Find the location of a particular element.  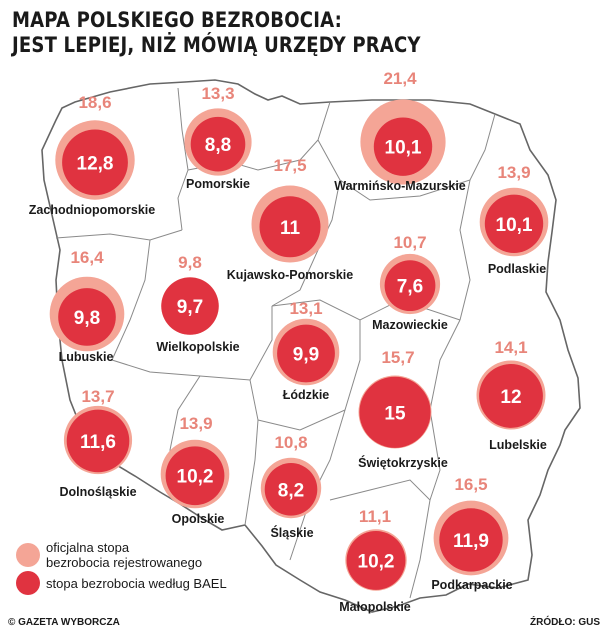

bael-bubble-śląskie is located at coordinates (291, 489).